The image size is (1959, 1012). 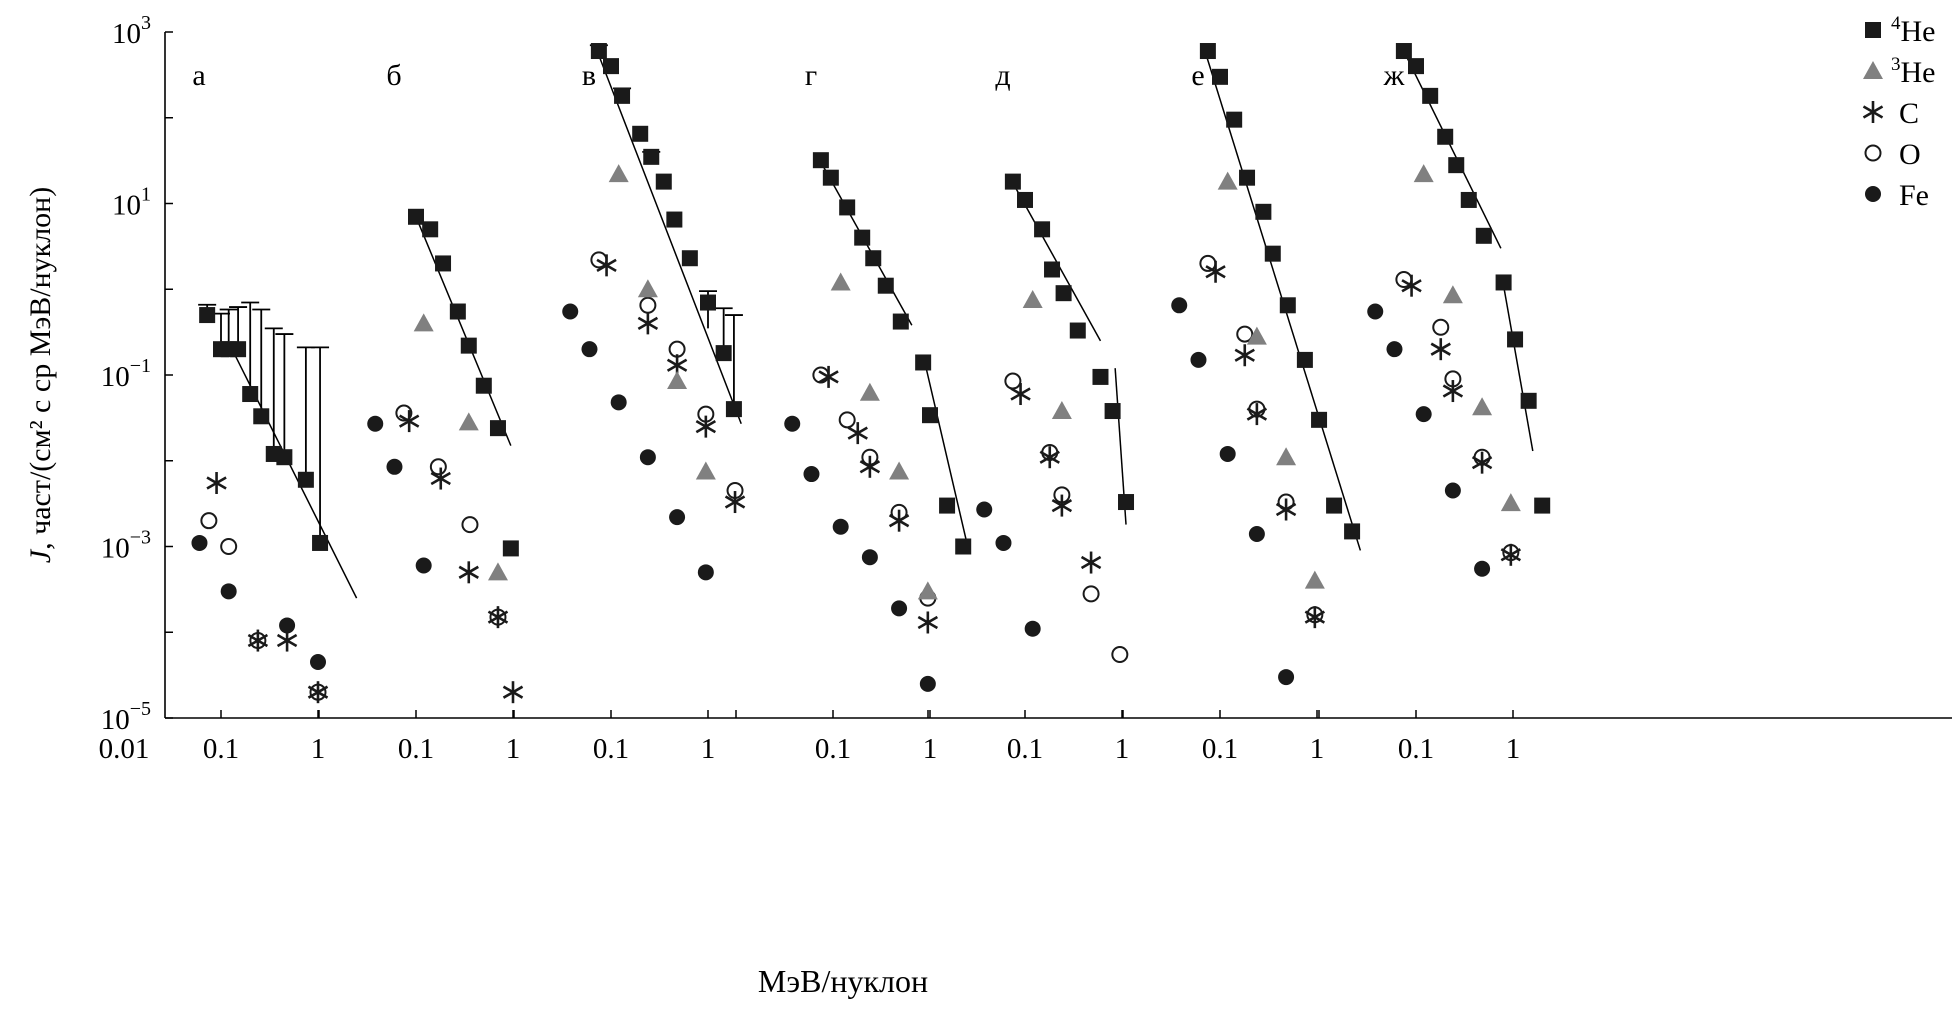 I want to click on legend-marker-he3-shape, so click(x=1873, y=70).